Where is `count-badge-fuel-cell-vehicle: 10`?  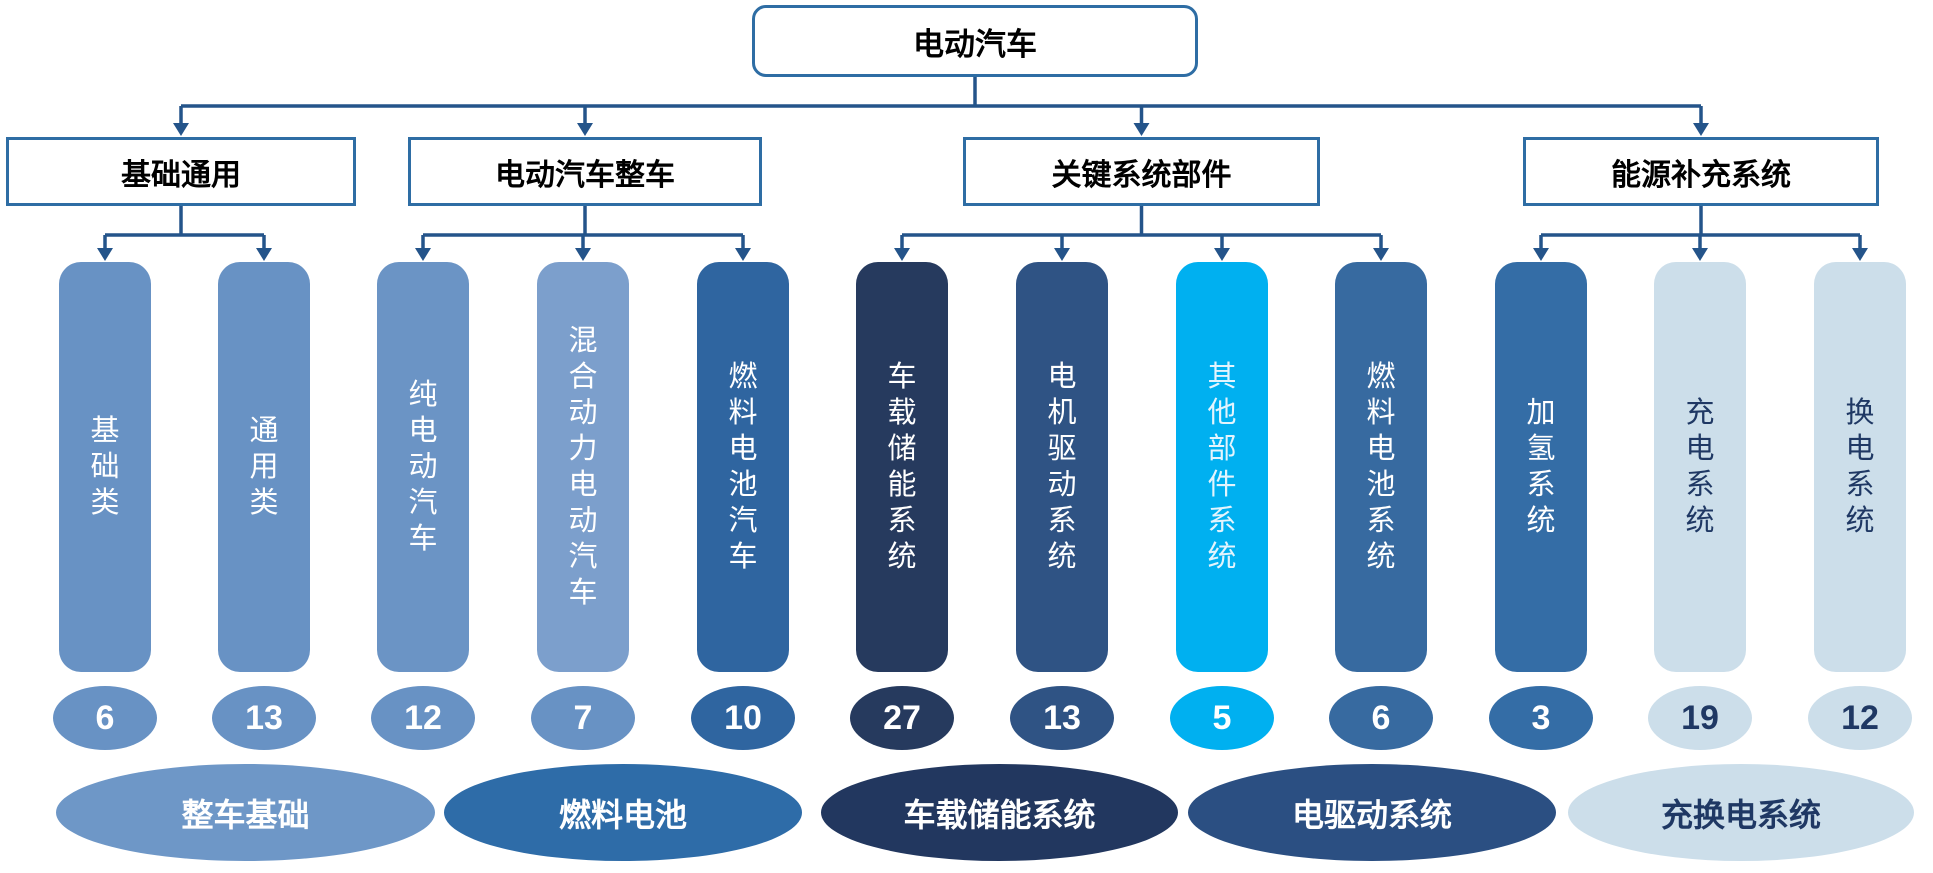 count-badge-fuel-cell-vehicle: 10 is located at coordinates (743, 718).